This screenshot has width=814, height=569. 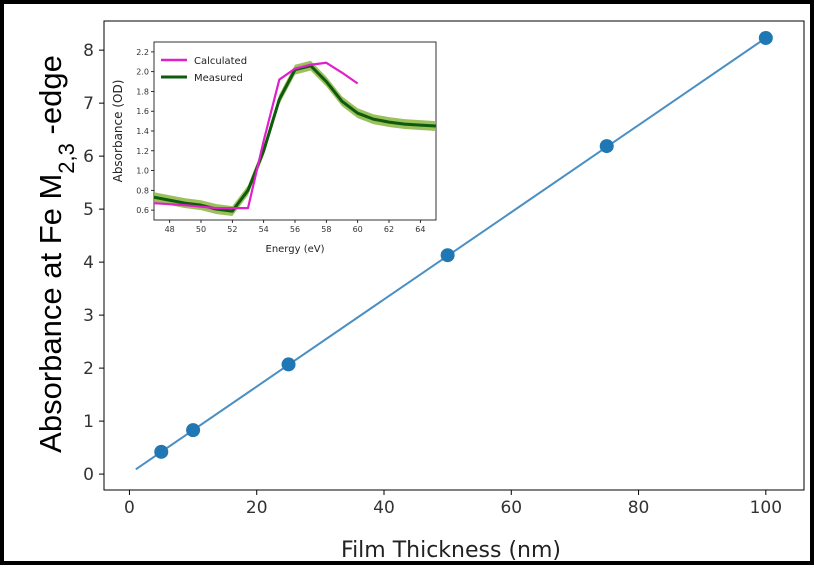 What do you see at coordinates (220, 61) in the screenshot?
I see `legend-label-calculated: Calculated` at bounding box center [220, 61].